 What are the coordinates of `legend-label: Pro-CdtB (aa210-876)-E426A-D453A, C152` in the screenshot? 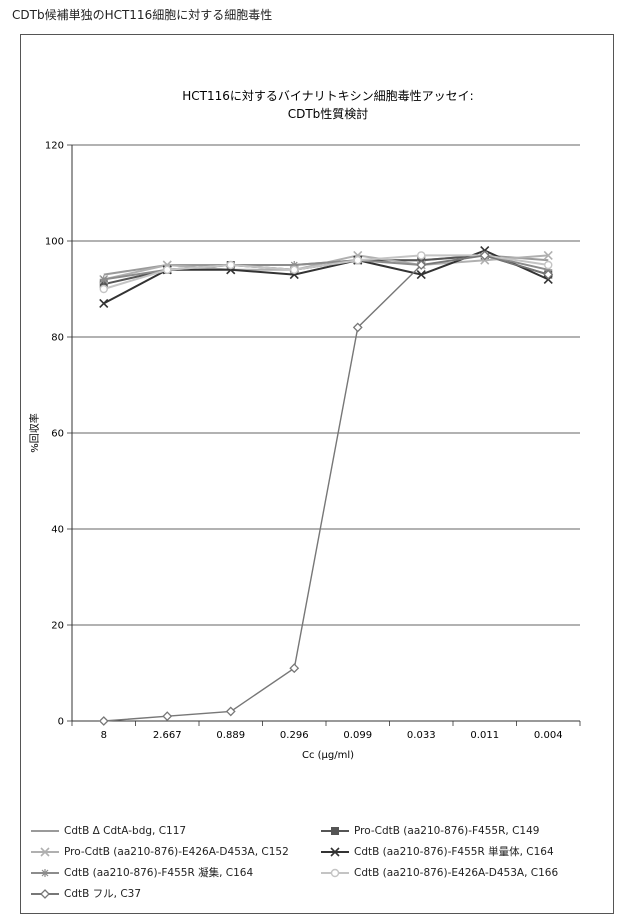 It's located at (176, 852).